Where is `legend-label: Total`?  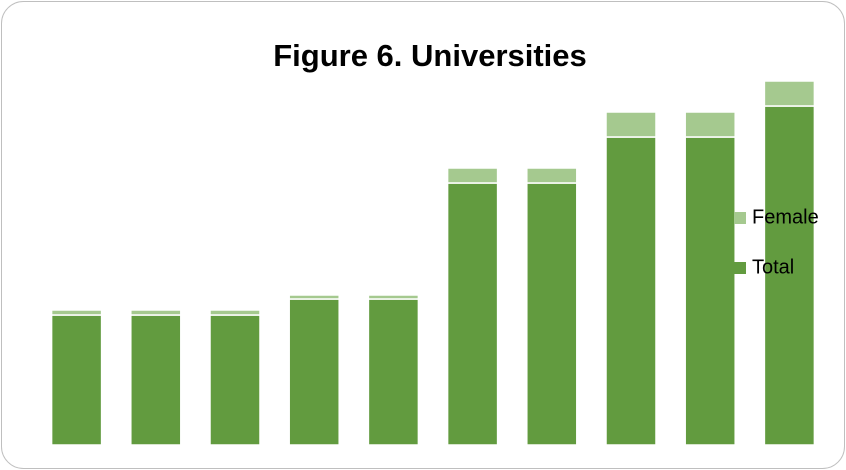 legend-label: Total is located at coordinates (773, 267).